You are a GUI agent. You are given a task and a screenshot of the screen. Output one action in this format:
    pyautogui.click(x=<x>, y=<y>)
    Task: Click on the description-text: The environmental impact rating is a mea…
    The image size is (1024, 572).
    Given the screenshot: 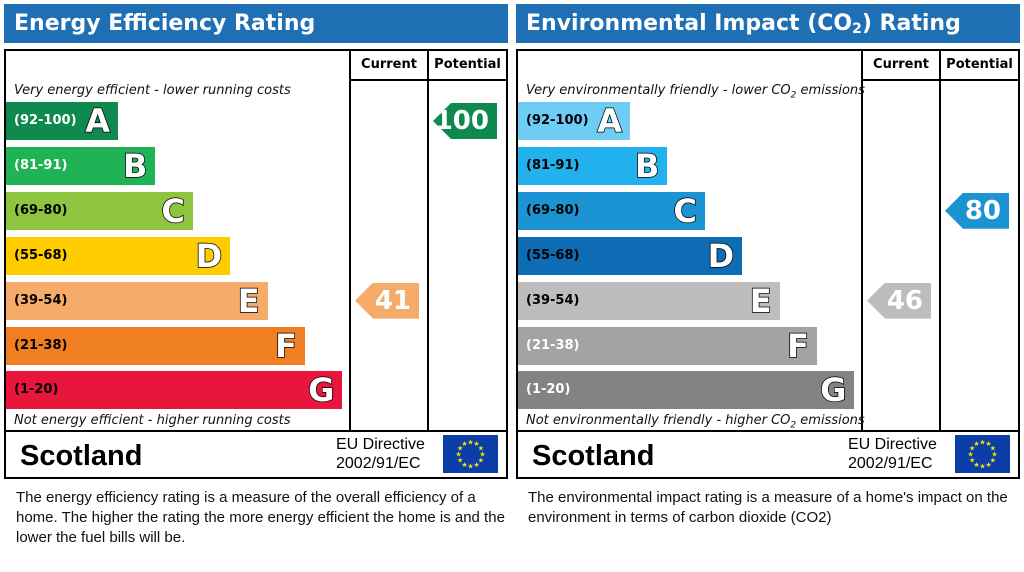 What is the action you would take?
    pyautogui.click(x=768, y=507)
    